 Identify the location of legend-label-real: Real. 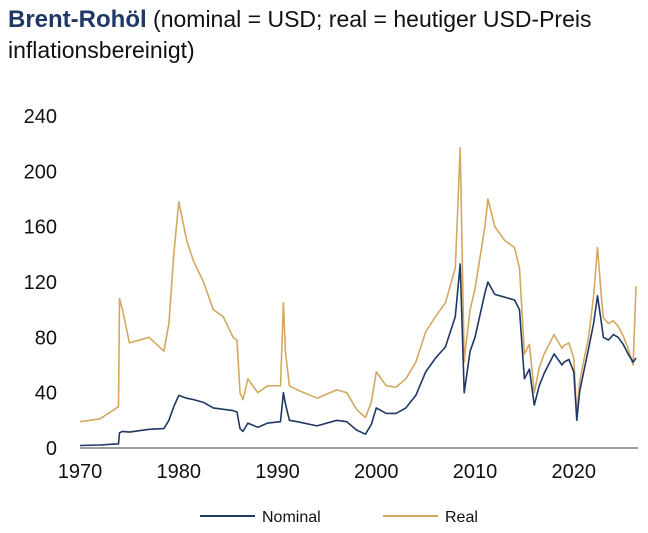
(461, 517).